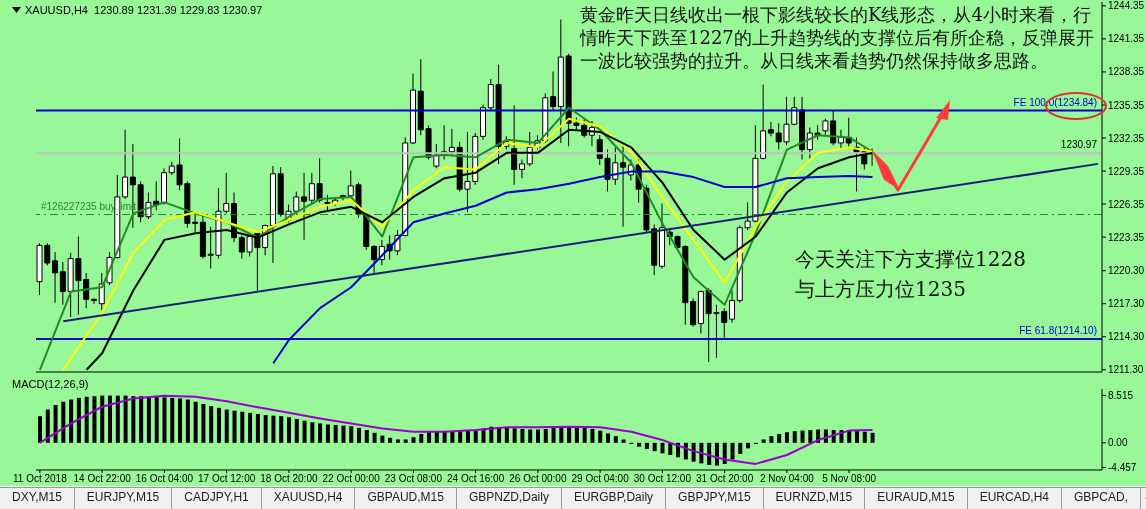  What do you see at coordinates (1101, 498) in the screenshot?
I see `text: GBPCAD,` at bounding box center [1101, 498].